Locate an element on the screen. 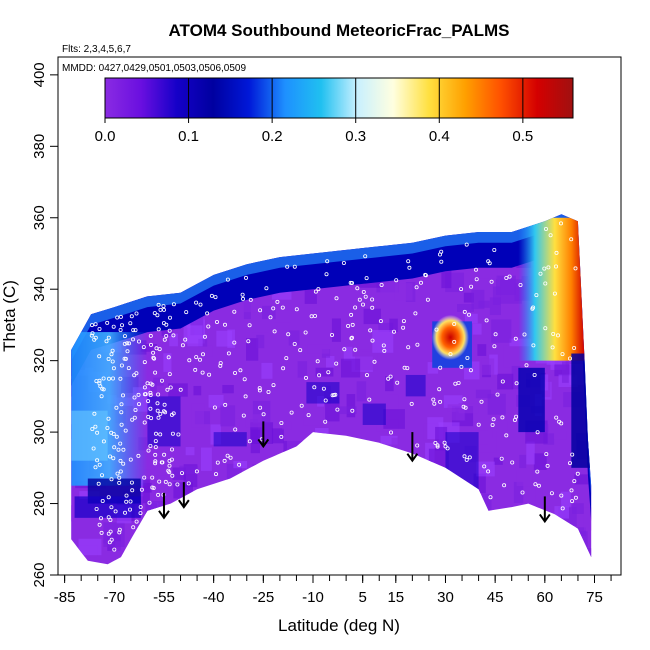  colorbar-tick-label: 0.4 is located at coordinates (439, 136).